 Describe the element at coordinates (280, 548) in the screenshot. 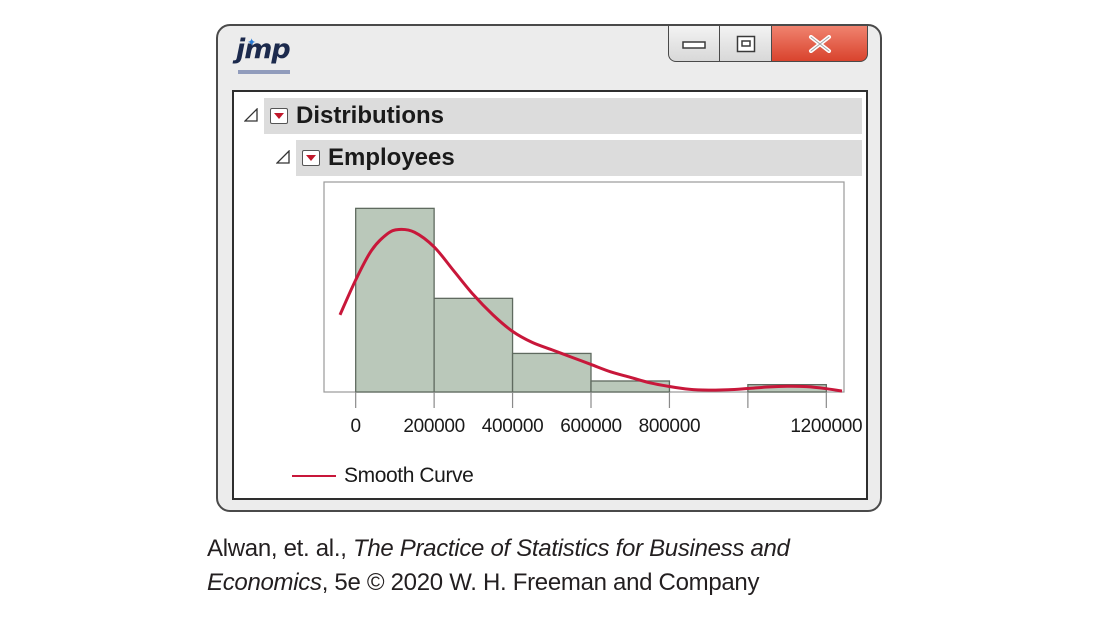

I see `caption-authors: Alwan, et. al.,` at that location.